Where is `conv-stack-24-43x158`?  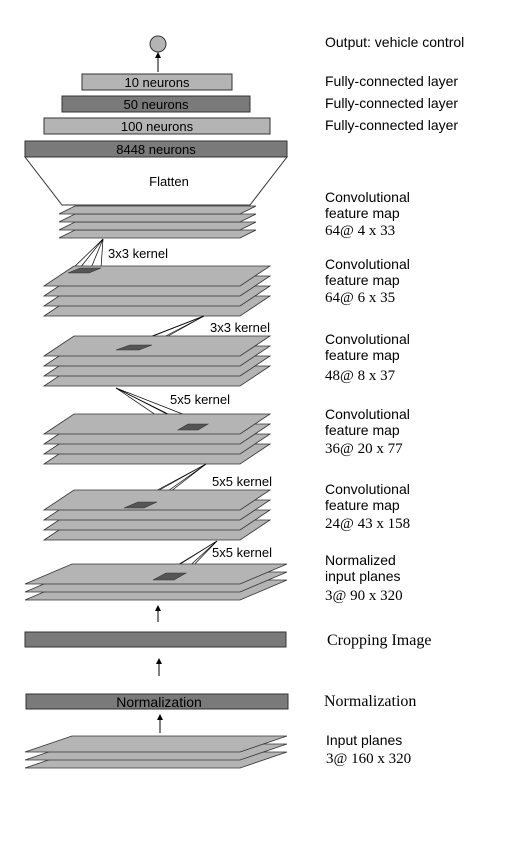
conv-stack-24-43x158 is located at coordinates (157, 515).